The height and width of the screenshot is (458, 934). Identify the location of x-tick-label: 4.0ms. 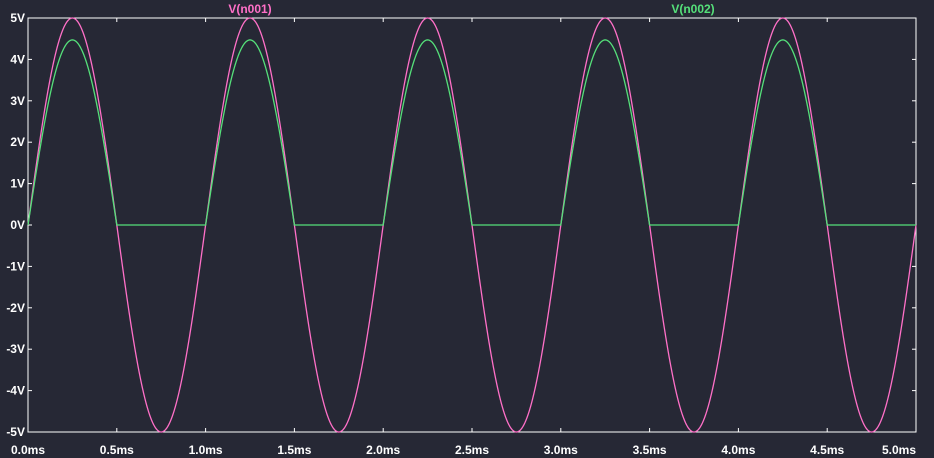
(738, 450).